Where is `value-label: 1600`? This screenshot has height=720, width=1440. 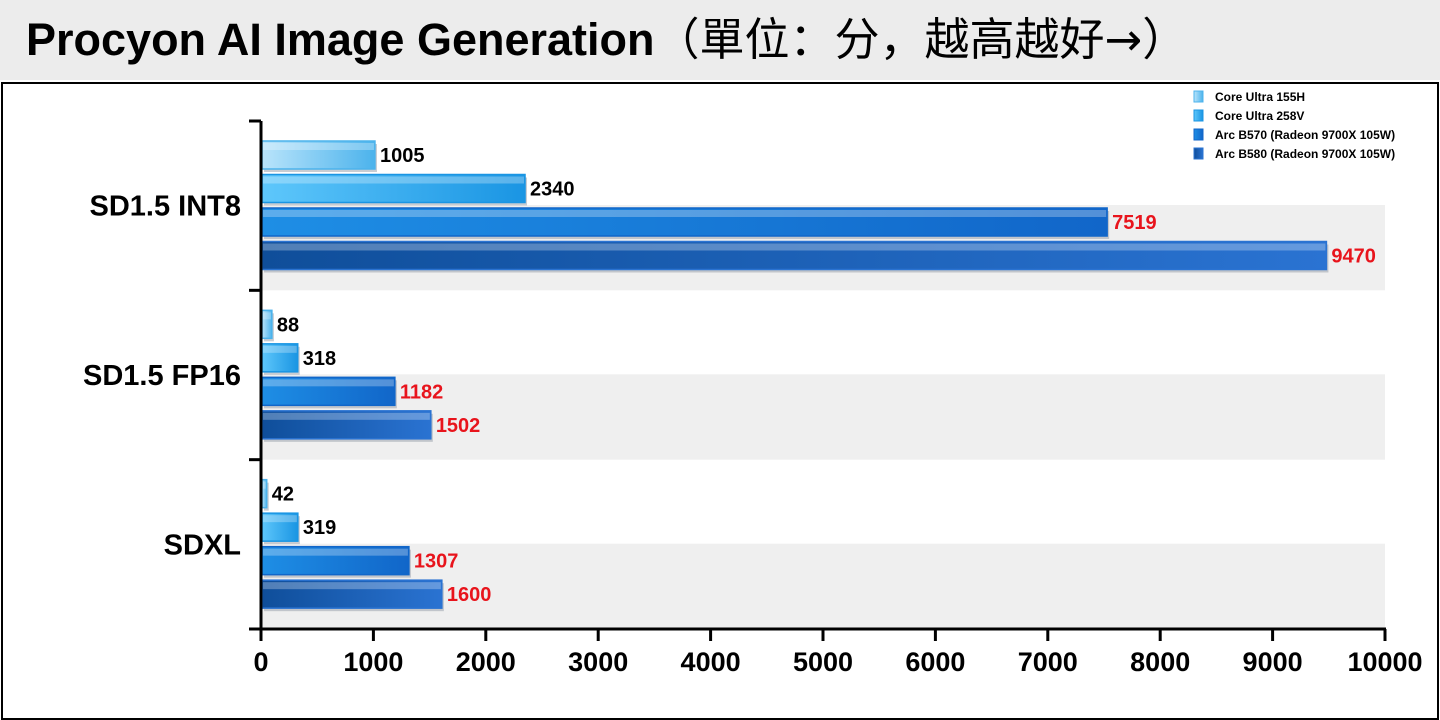
value-label: 1600 is located at coordinates (469, 595).